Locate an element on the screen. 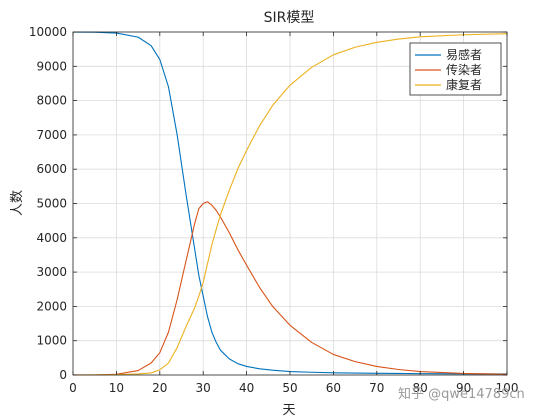 This screenshot has height=420, width=560. y-tick-label: 8000 is located at coordinates (51, 101).